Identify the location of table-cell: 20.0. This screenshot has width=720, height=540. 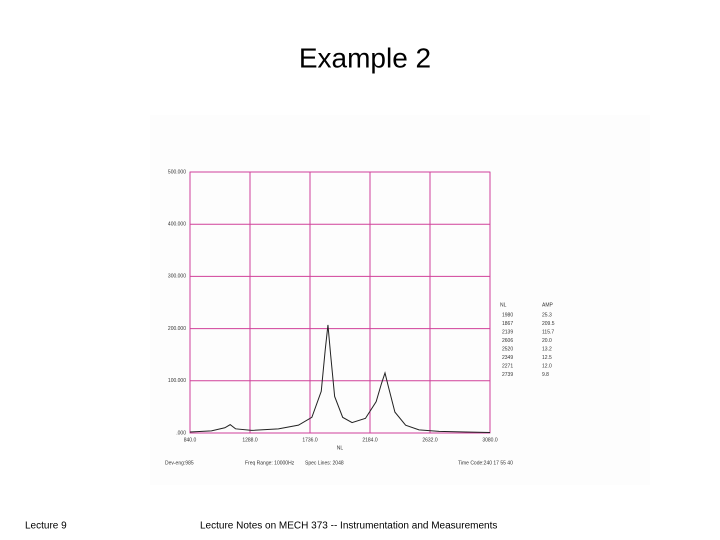
(547, 341).